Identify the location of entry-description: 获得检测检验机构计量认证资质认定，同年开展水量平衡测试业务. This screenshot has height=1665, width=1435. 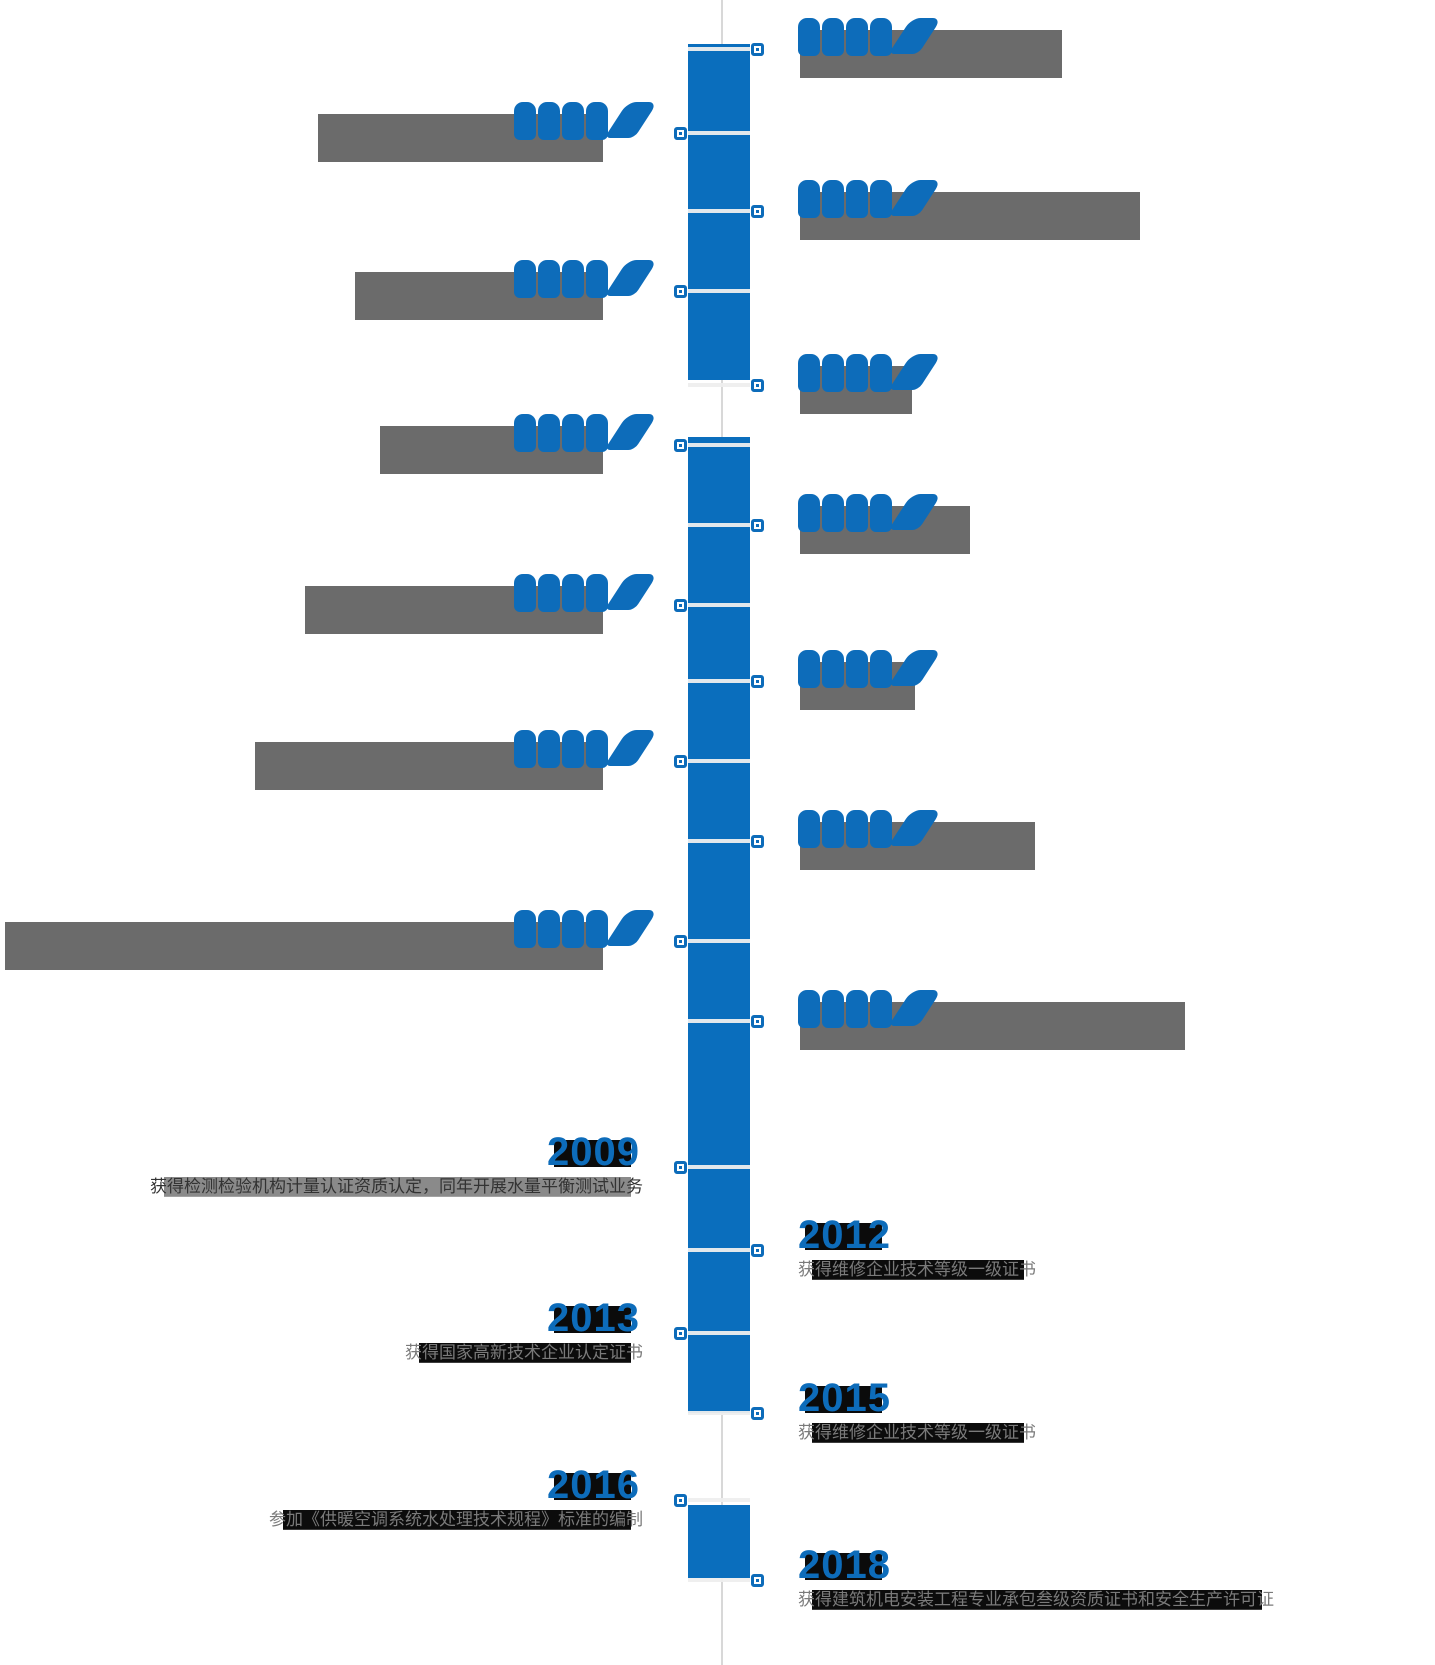
(396, 1187).